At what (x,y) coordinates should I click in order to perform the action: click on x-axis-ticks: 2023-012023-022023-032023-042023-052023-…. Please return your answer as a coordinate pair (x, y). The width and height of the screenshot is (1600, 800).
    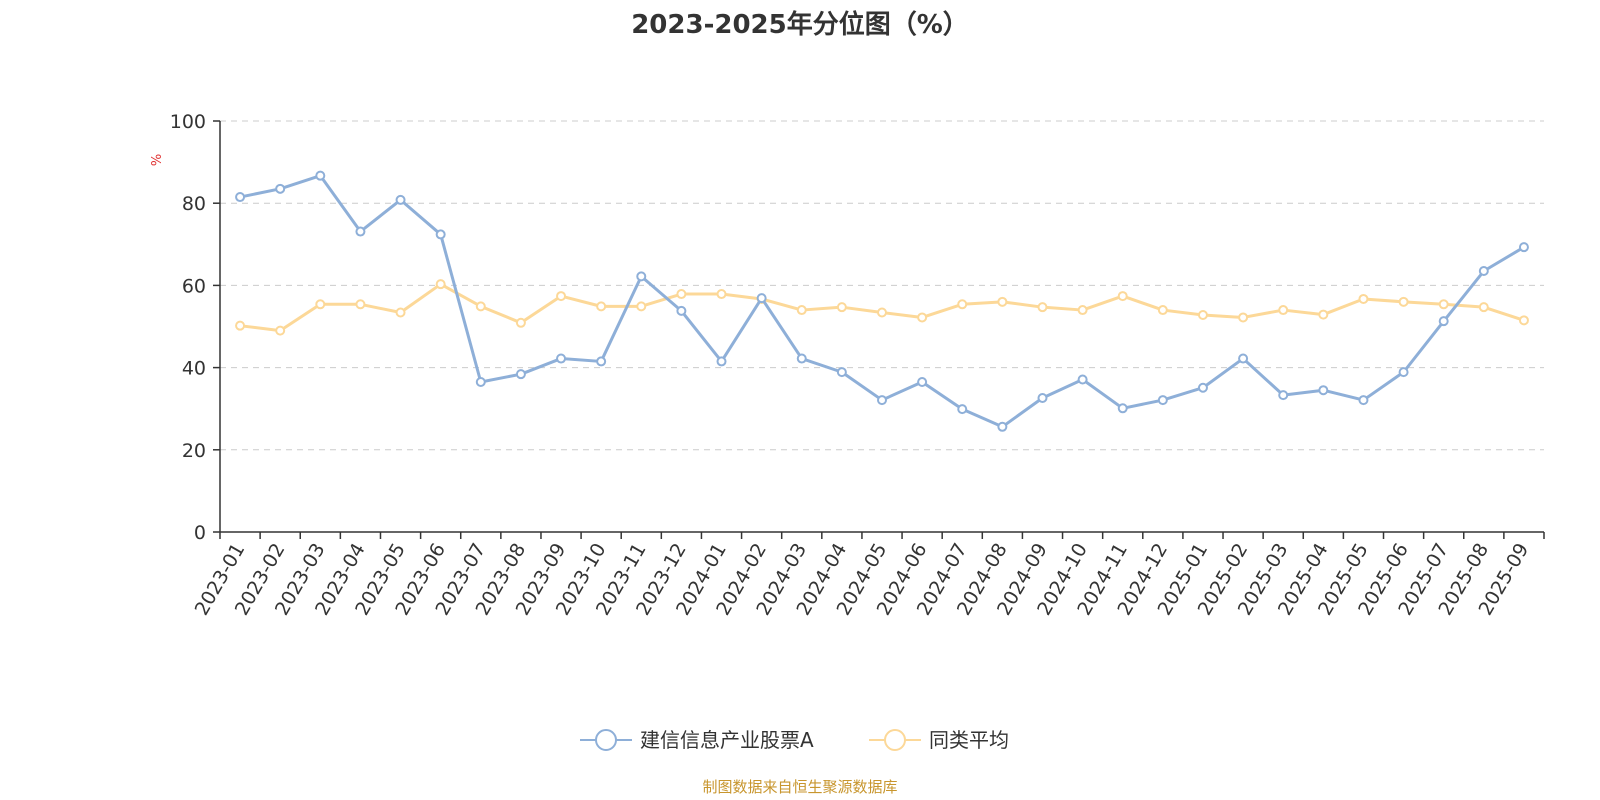
    Looking at the image, I should click on (868, 575).